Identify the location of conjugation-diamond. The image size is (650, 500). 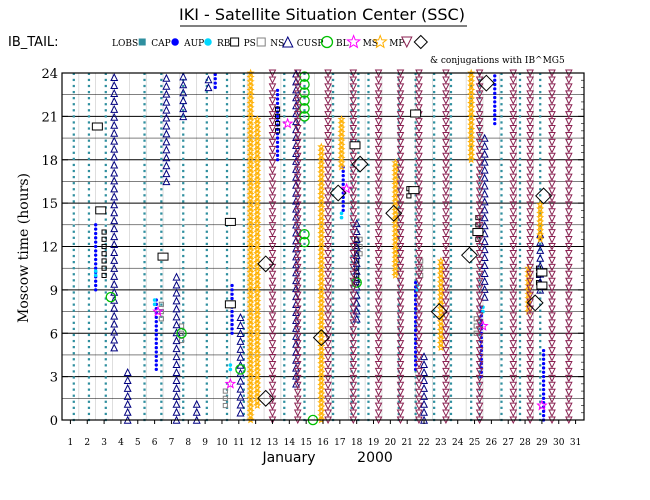
(338, 193).